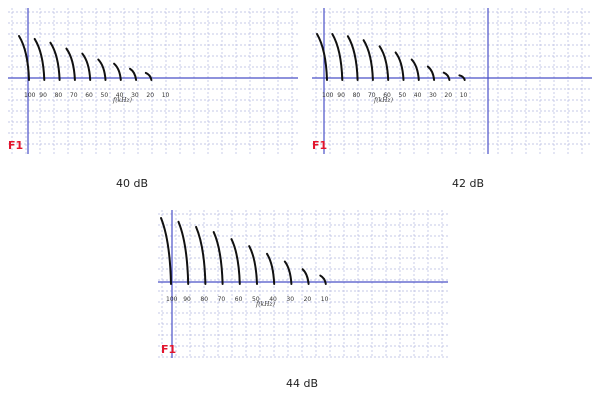 The width and height of the screenshot is (592, 396). I want to click on caption-44db: 44 dB, so click(302, 383).